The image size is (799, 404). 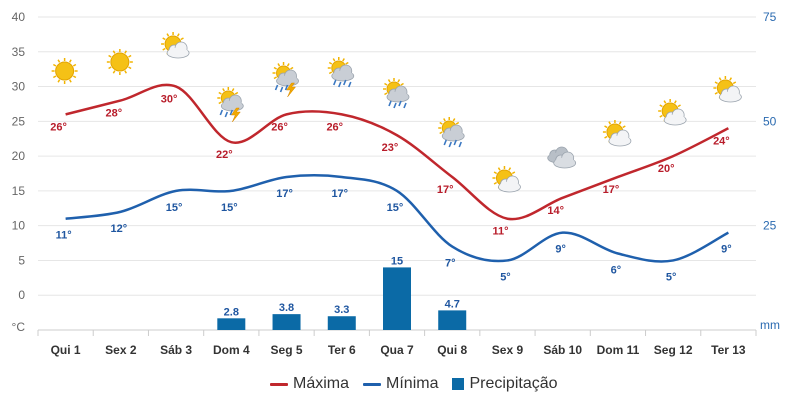 What do you see at coordinates (19, 156) in the screenshot?
I see `y-left-tick-label: 20` at bounding box center [19, 156].